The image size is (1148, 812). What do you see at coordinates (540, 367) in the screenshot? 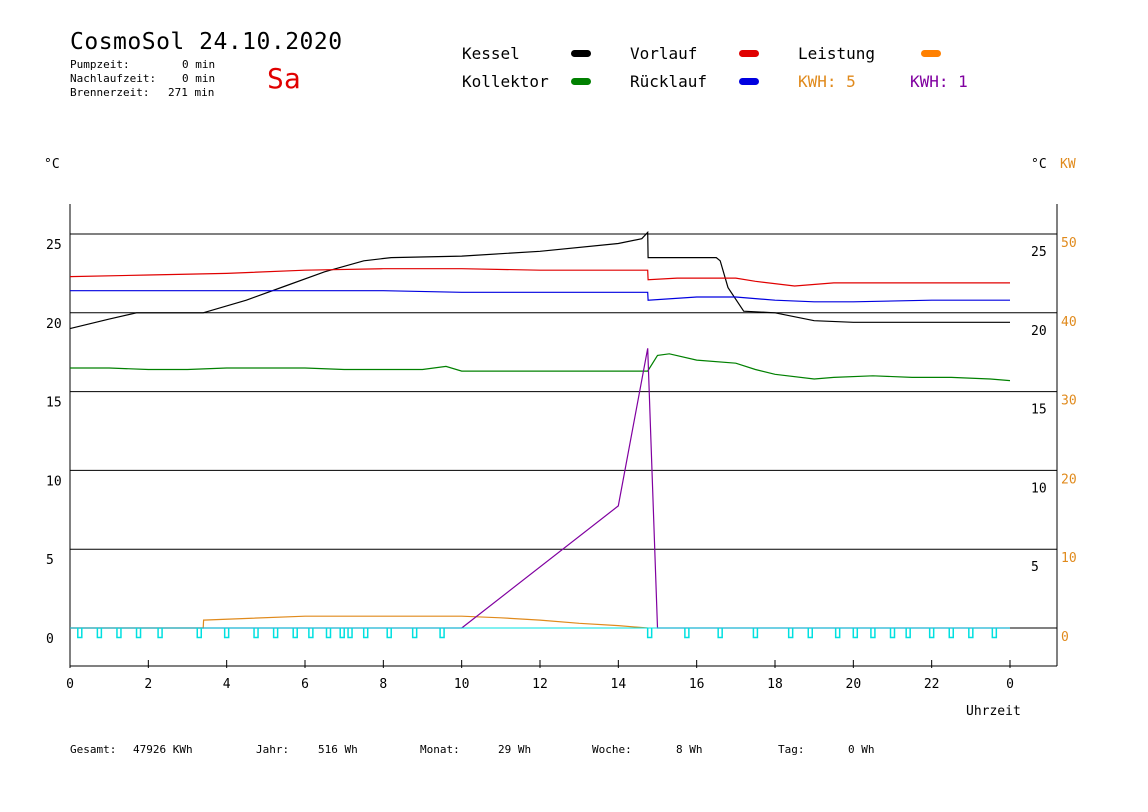
I see `series-kollektor-line` at bounding box center [540, 367].